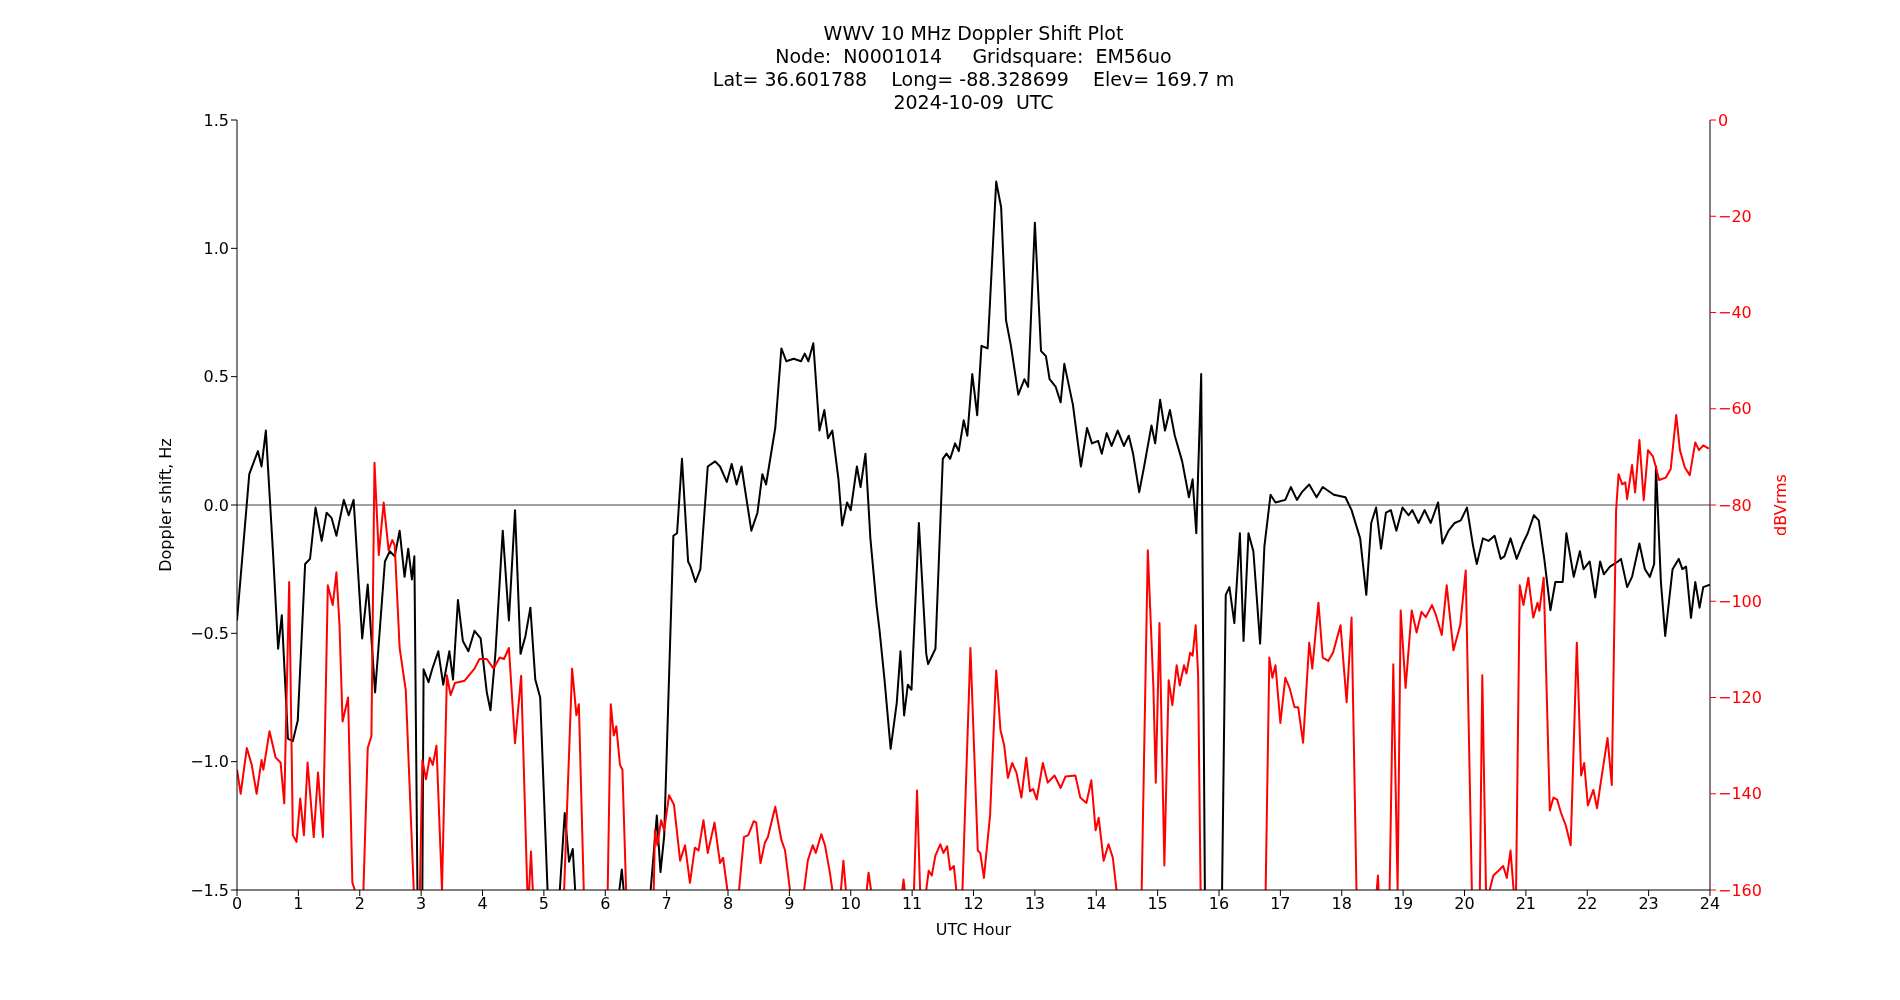  Describe the element at coordinates (605, 904) in the screenshot. I see `x-tick-label: 6` at that location.